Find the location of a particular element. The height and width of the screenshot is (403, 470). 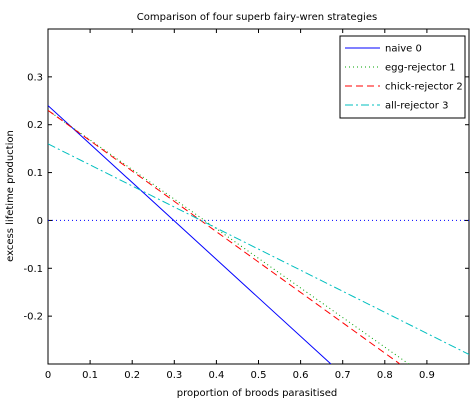

y-tick-label: 0.1 is located at coordinates (35, 173).